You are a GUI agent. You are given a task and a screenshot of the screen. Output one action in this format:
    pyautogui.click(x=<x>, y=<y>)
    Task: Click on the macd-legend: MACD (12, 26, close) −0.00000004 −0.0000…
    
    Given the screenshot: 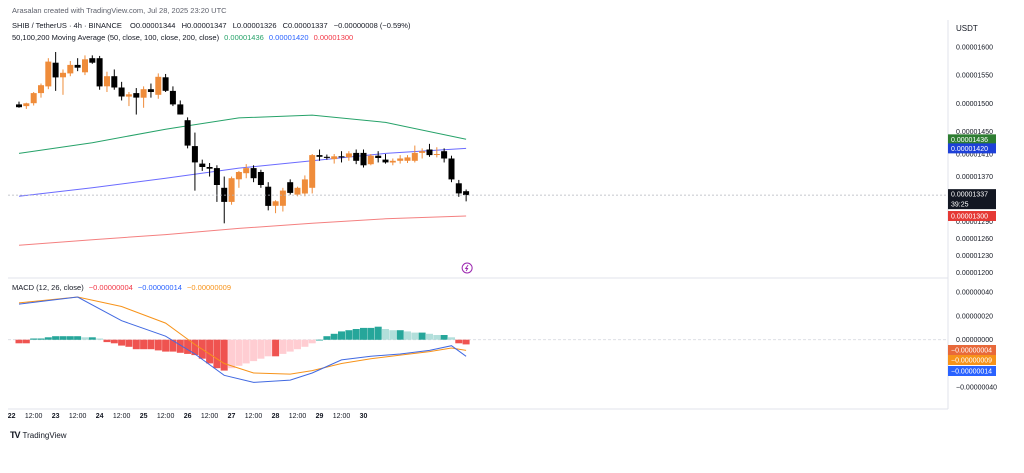 What is the action you would take?
    pyautogui.click(x=121, y=287)
    